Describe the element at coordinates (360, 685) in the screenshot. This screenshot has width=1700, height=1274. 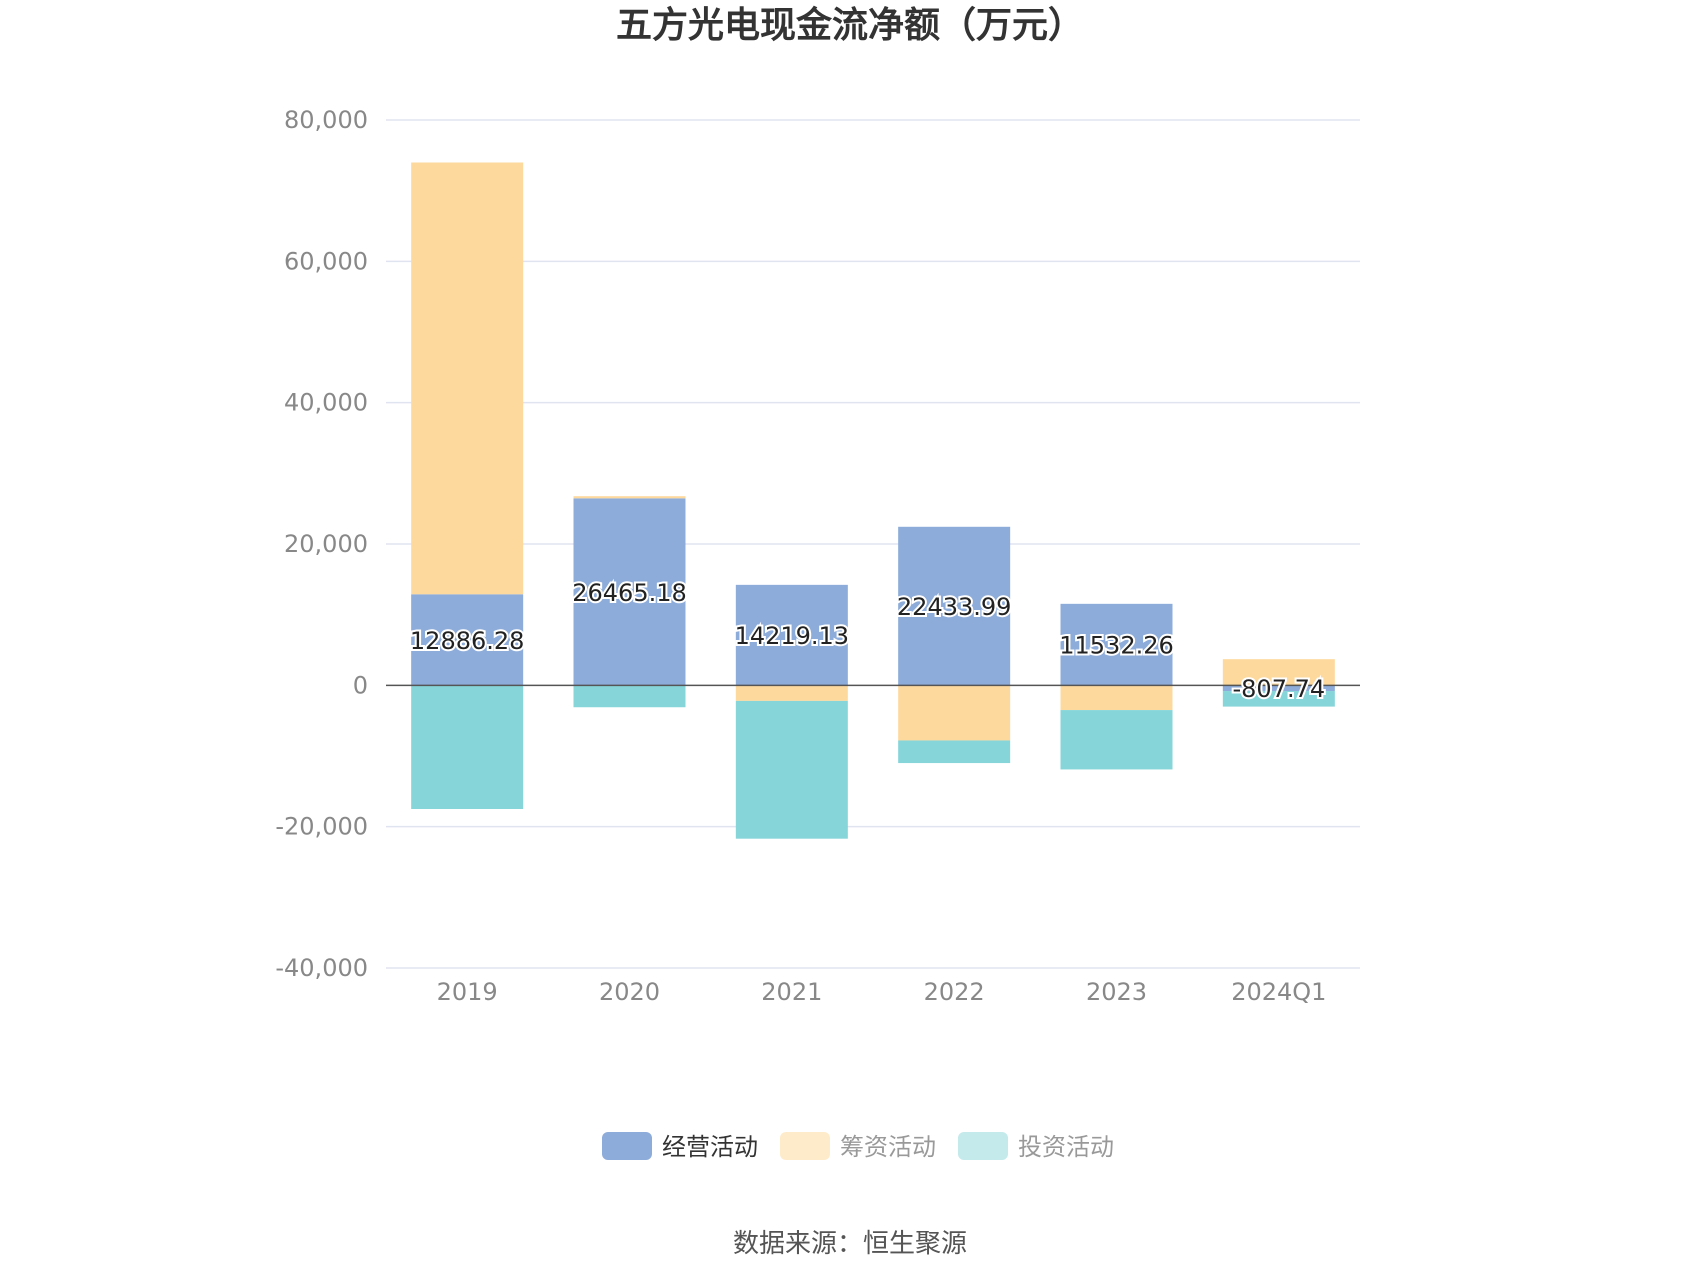
I see `y-tick-label: 0` at that location.